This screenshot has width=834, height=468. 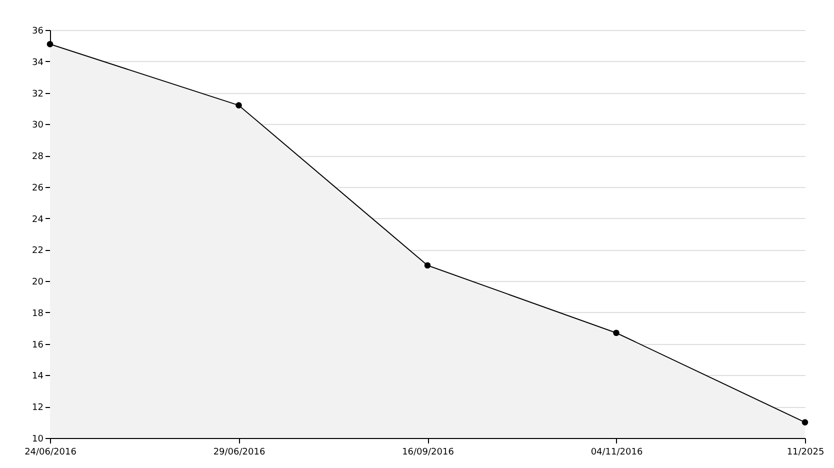 What do you see at coordinates (38, 157) in the screenshot?
I see `y-tick-label: 28` at bounding box center [38, 157].